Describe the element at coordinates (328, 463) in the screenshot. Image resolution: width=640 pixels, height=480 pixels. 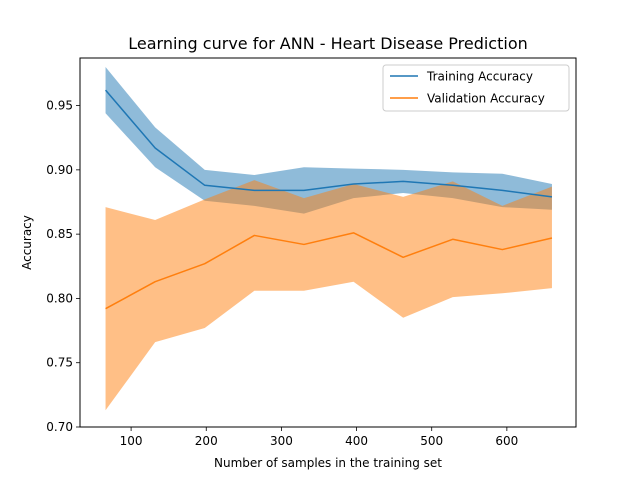
I see `x-axis-label: Number of samples in the training set` at that location.